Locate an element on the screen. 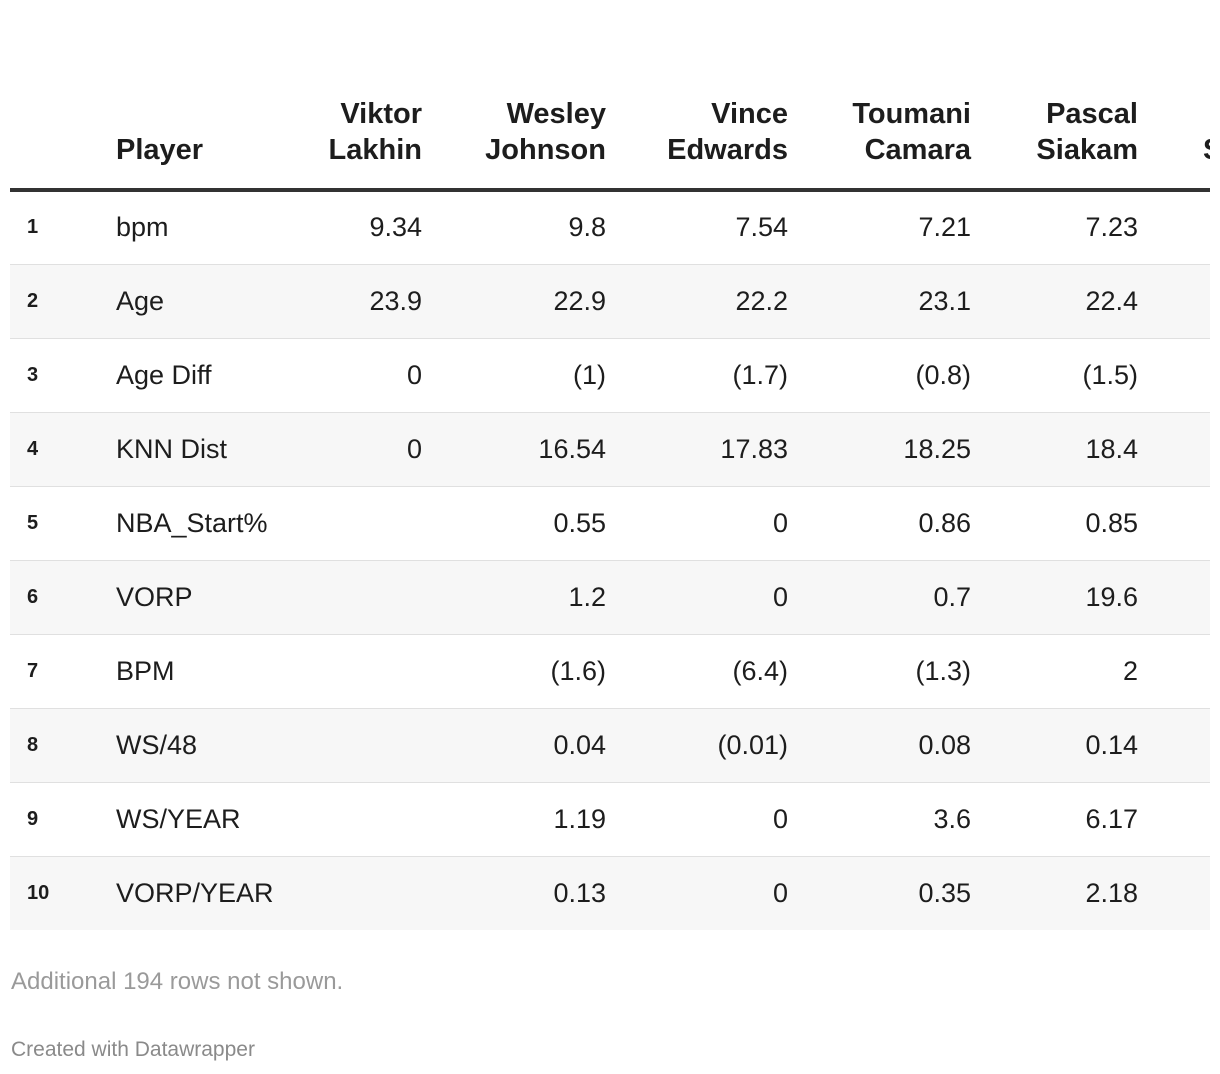 This screenshot has width=1220, height=1074. cell-wesley-johnson: (1.6) is located at coordinates (514, 671).